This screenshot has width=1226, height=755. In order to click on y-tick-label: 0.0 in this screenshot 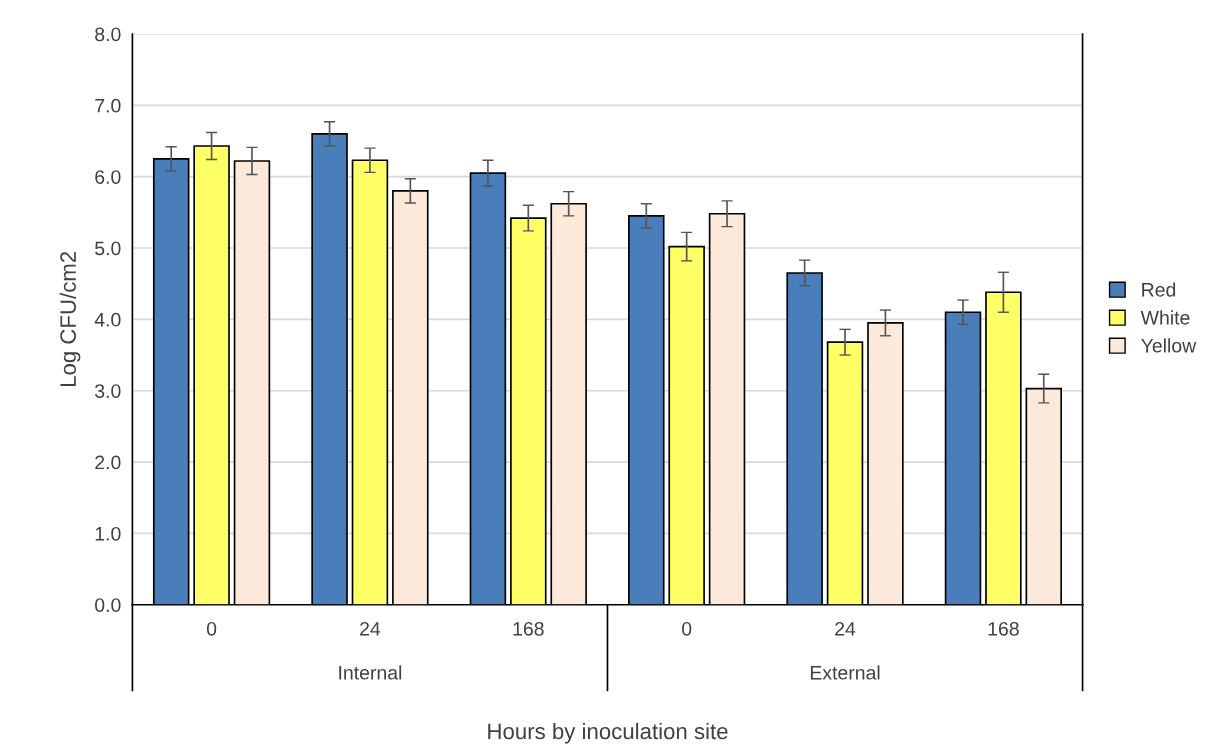, I will do `click(108, 605)`.